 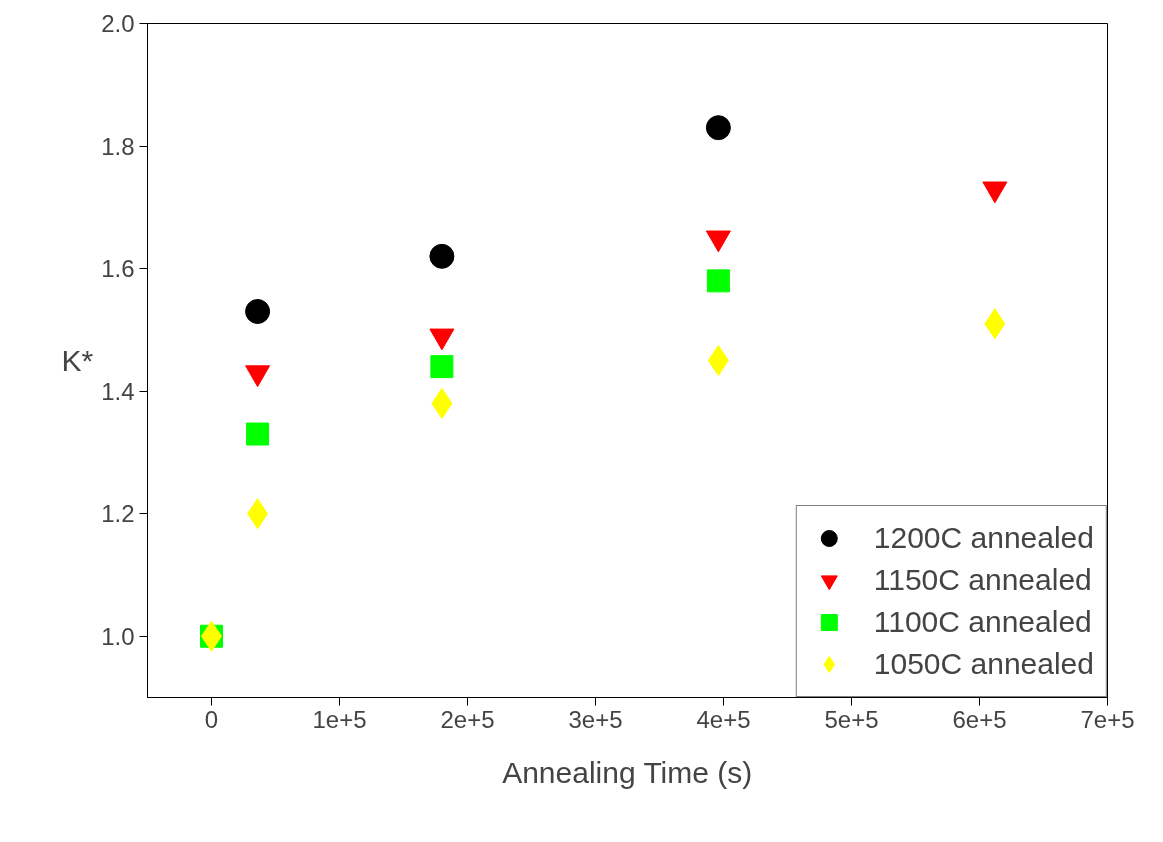 What do you see at coordinates (982, 622) in the screenshot?
I see `legend-label: 1100C annealed` at bounding box center [982, 622].